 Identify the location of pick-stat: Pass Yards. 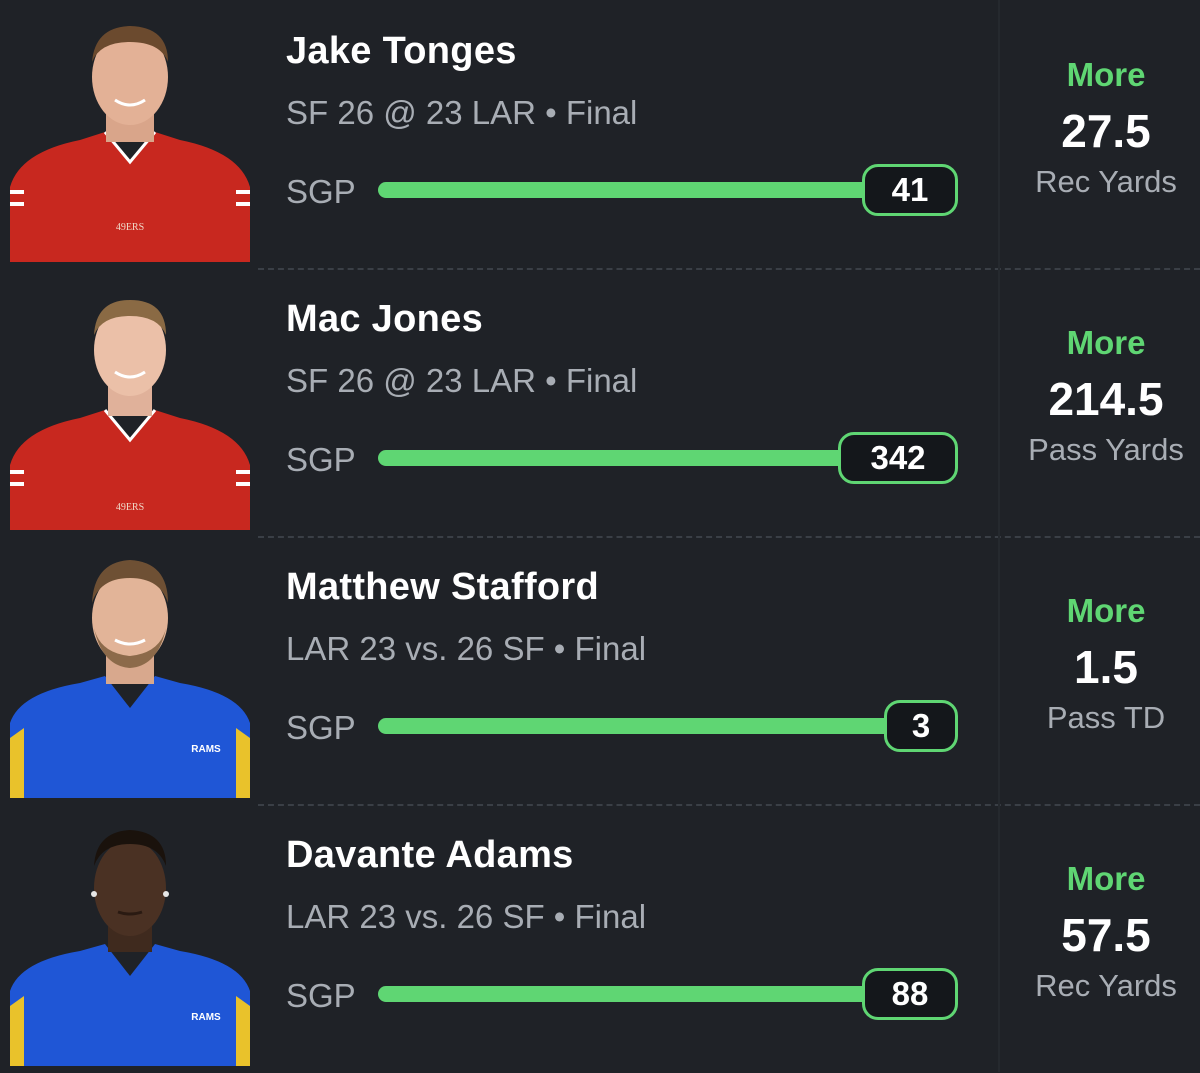
(1106, 449).